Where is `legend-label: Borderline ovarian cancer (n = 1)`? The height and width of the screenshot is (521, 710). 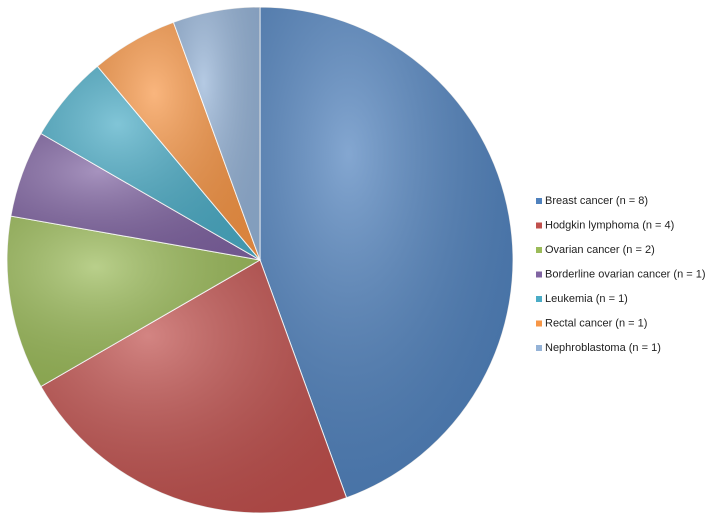 legend-label: Borderline ovarian cancer (n = 1) is located at coordinates (625, 274).